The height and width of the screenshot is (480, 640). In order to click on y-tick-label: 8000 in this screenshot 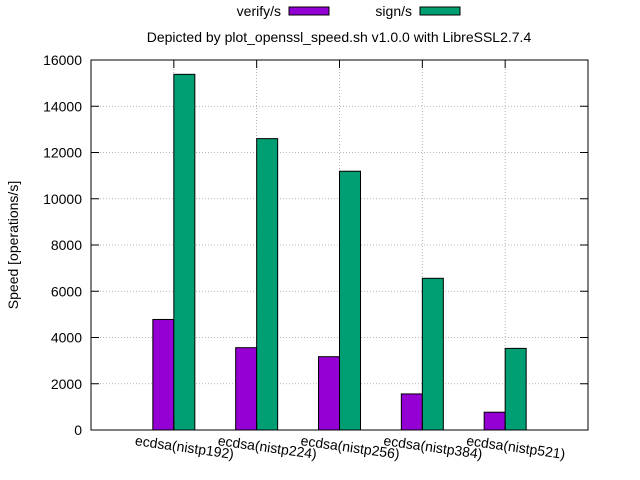, I will do `click(66, 245)`.